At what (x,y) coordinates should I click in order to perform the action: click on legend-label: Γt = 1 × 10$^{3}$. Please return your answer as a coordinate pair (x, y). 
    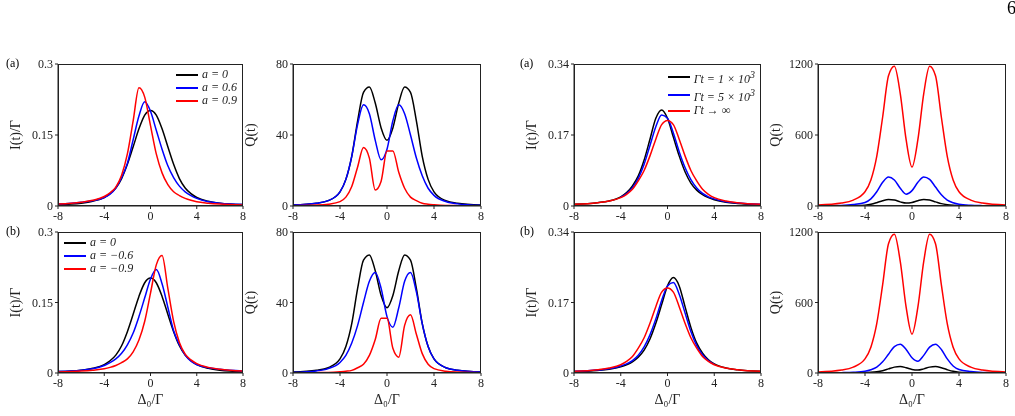
    Looking at the image, I should click on (724, 77).